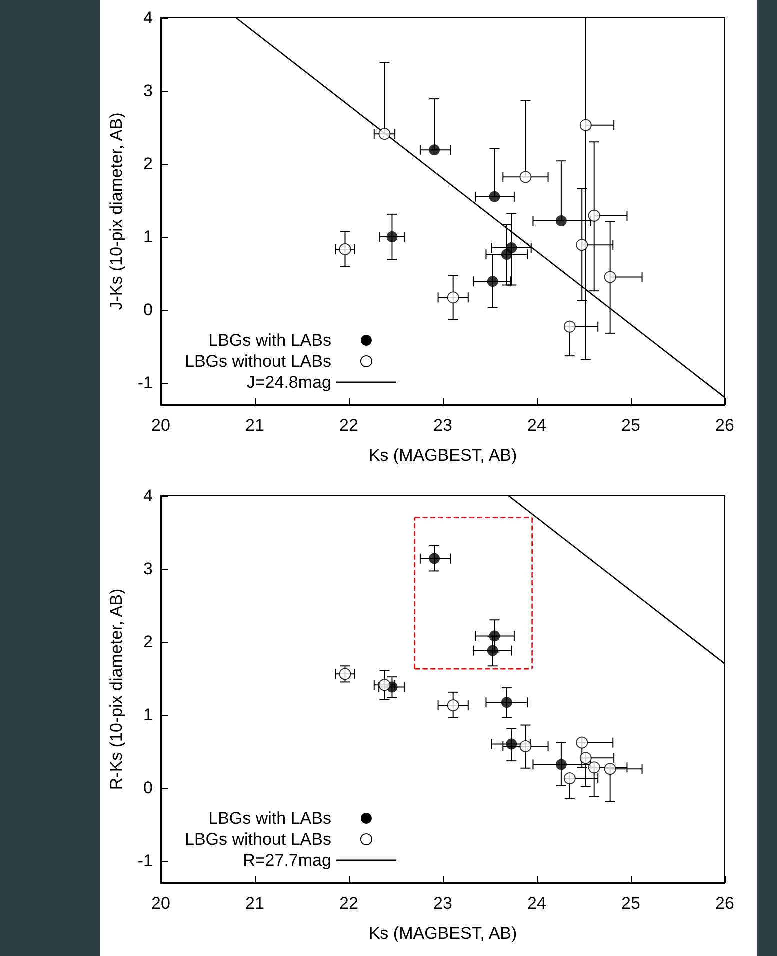  What do you see at coordinates (116, 689) in the screenshot?
I see `y-axis-title: R-Ks (10-pix diameter, AB)` at bounding box center [116, 689].